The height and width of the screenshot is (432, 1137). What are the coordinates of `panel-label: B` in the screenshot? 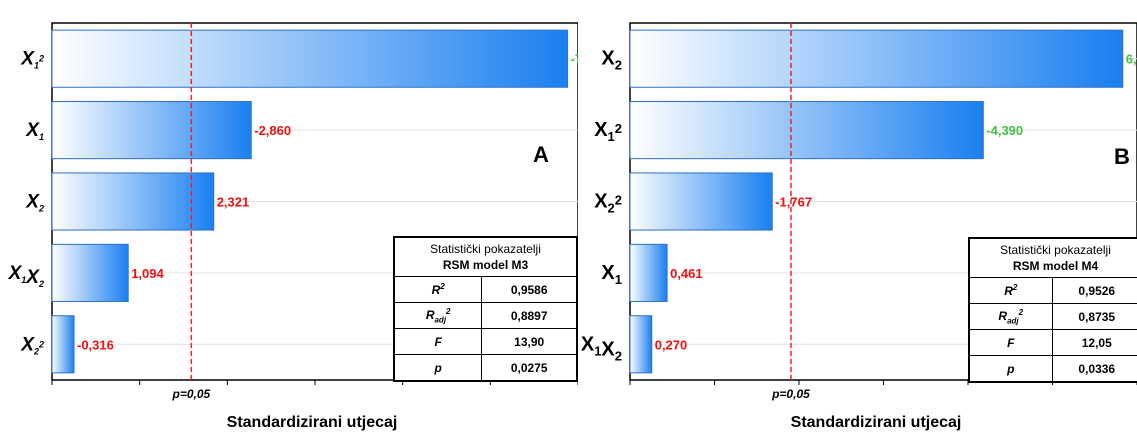 It's located at (1122, 156).